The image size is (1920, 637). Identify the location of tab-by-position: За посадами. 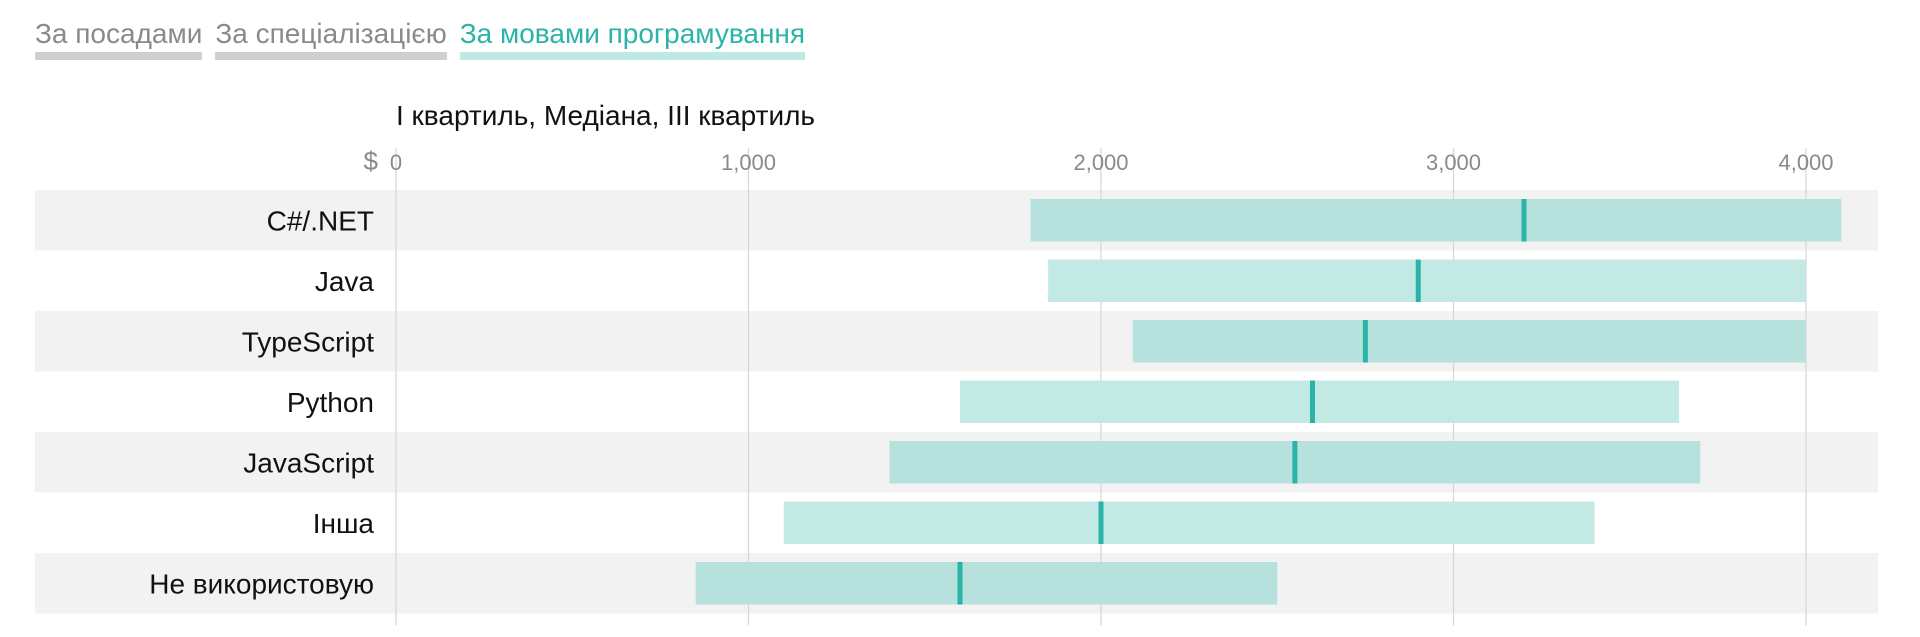
(119, 37).